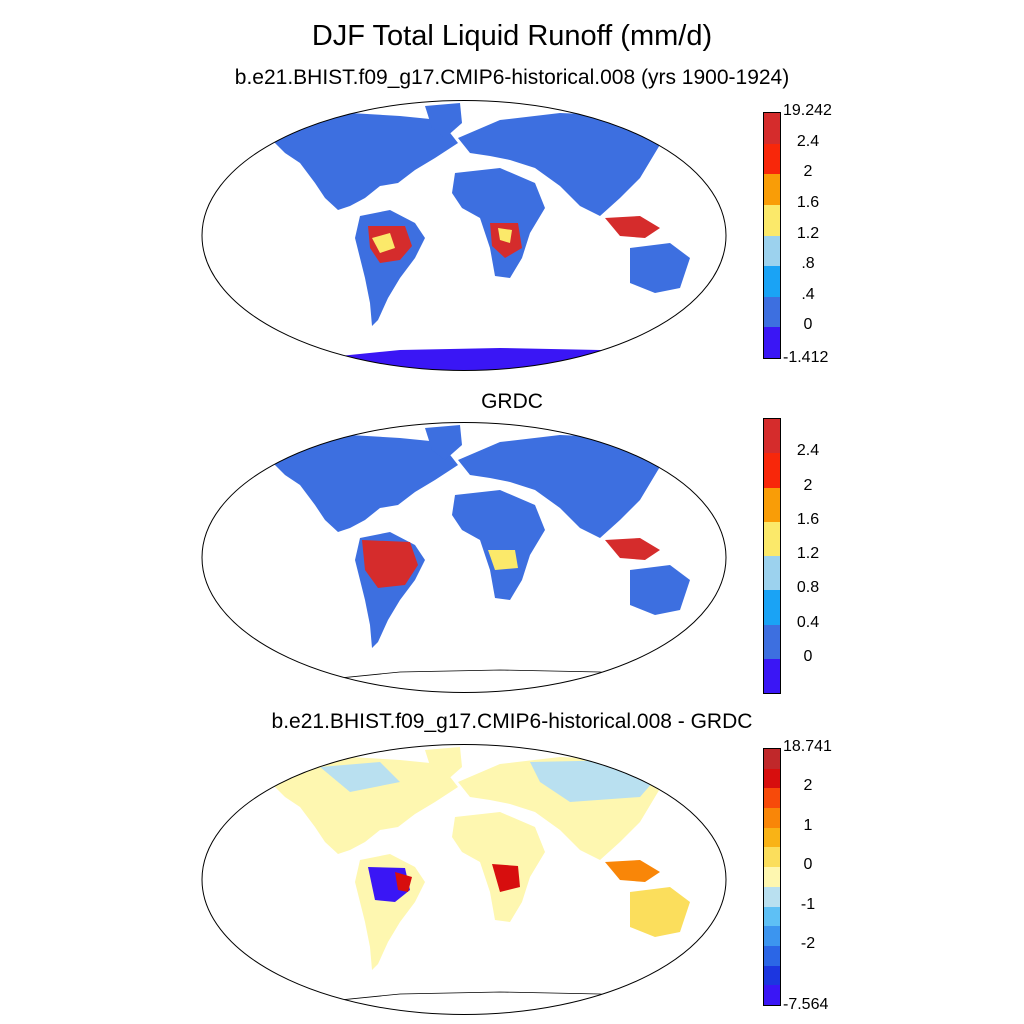 This screenshot has height=1024, width=1024. I want to click on continent-africa, so click(498, 545).